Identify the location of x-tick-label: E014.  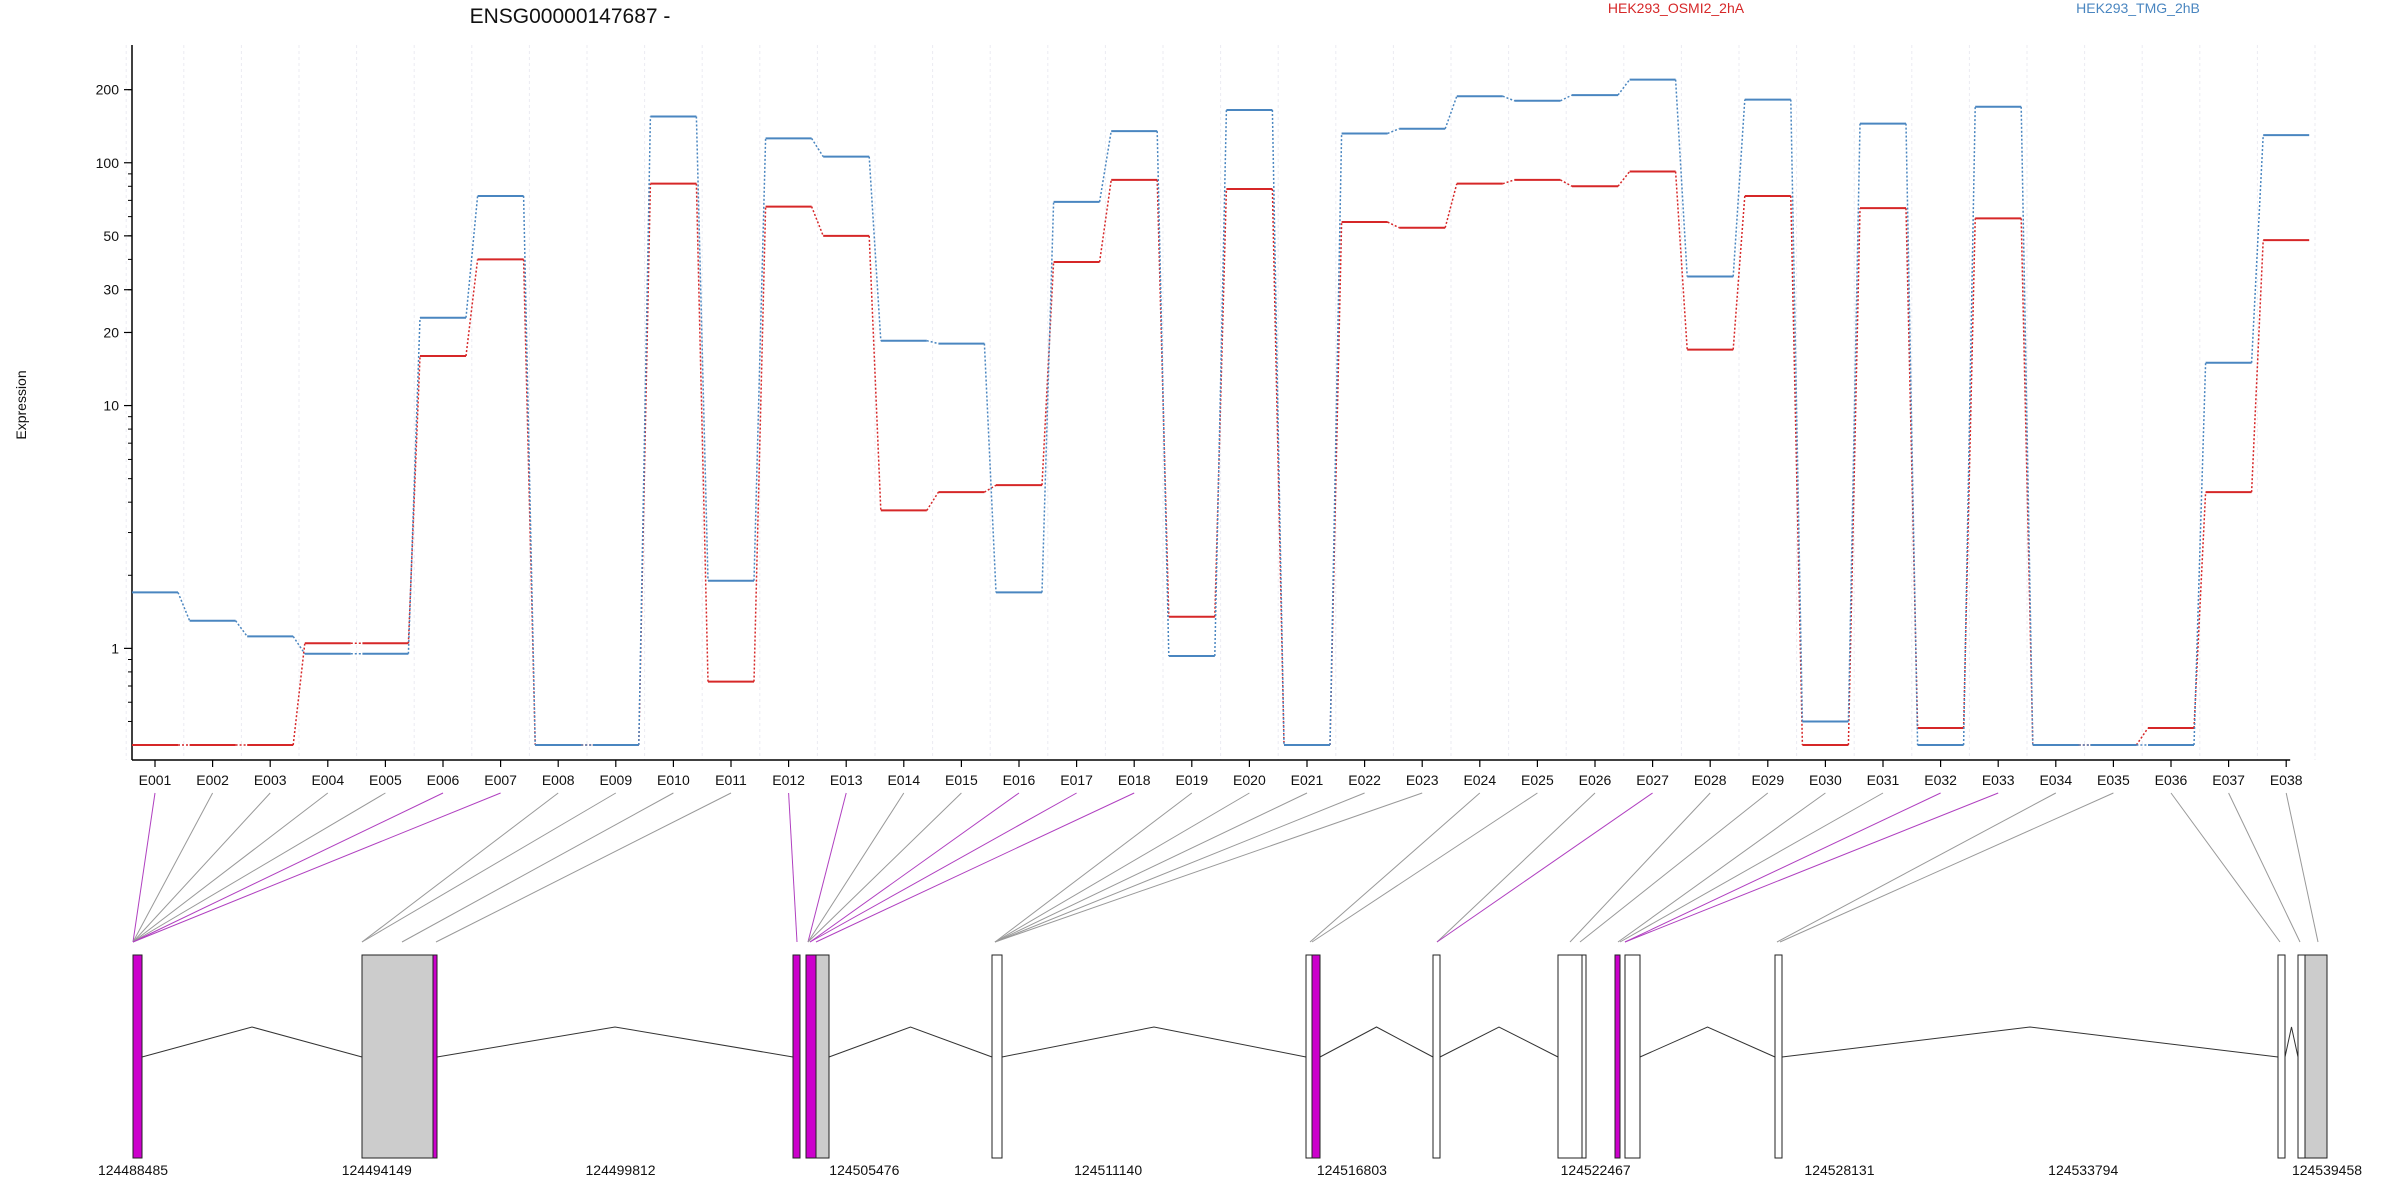
(903, 780).